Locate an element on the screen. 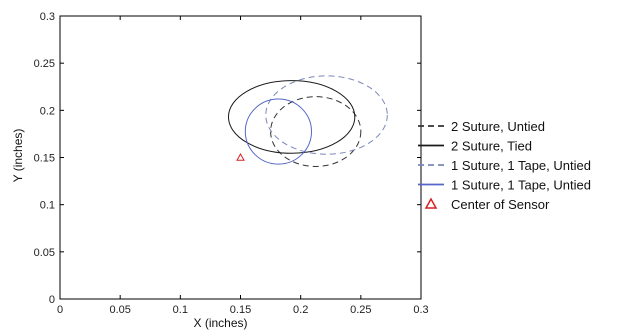 This screenshot has height=330, width=637. legend-item: Center of Sensor is located at coordinates (487, 204).